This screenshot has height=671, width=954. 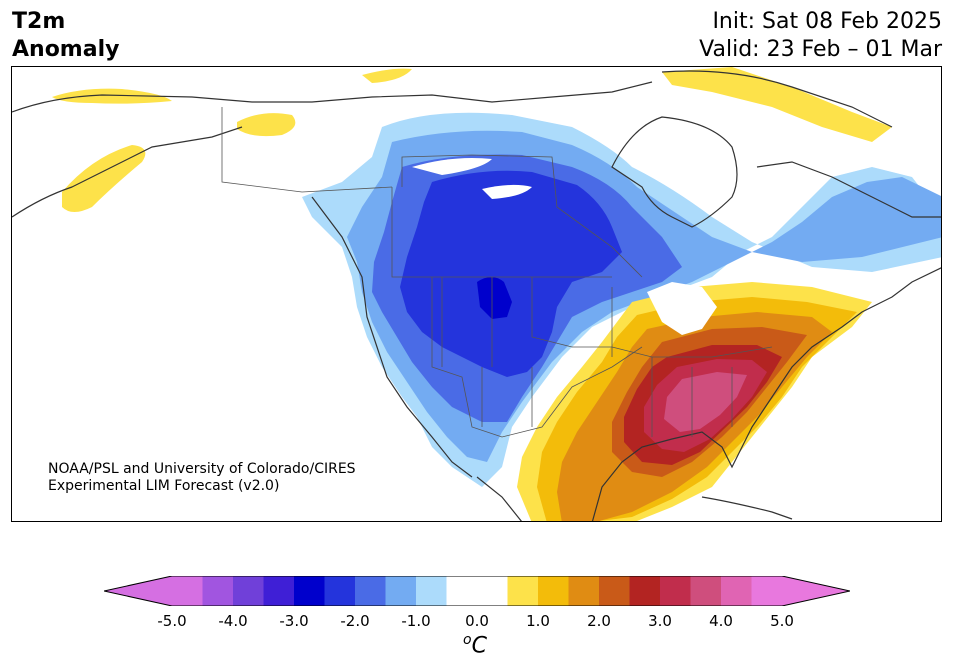 I want to click on colorbar-tick-label: 1.0, so click(x=538, y=621).